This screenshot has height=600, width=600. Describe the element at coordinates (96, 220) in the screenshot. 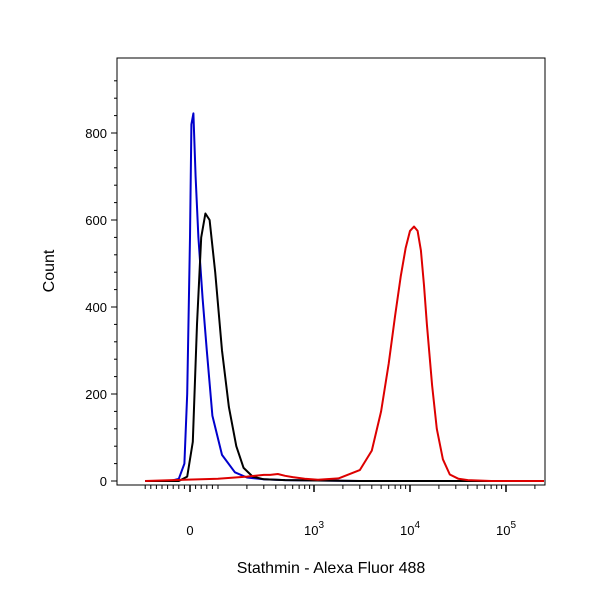

I see `y-tick-label: 600` at that location.